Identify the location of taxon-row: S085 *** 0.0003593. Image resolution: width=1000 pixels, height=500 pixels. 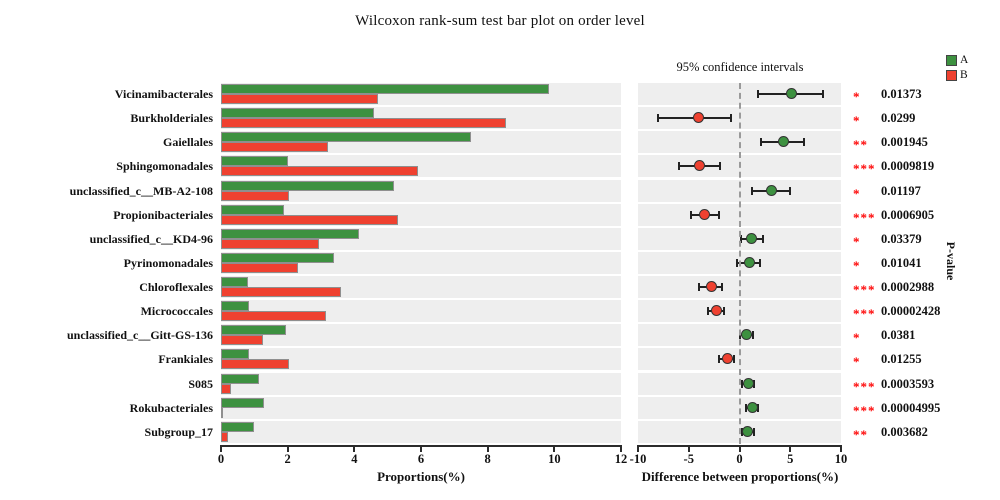
(500, 383).